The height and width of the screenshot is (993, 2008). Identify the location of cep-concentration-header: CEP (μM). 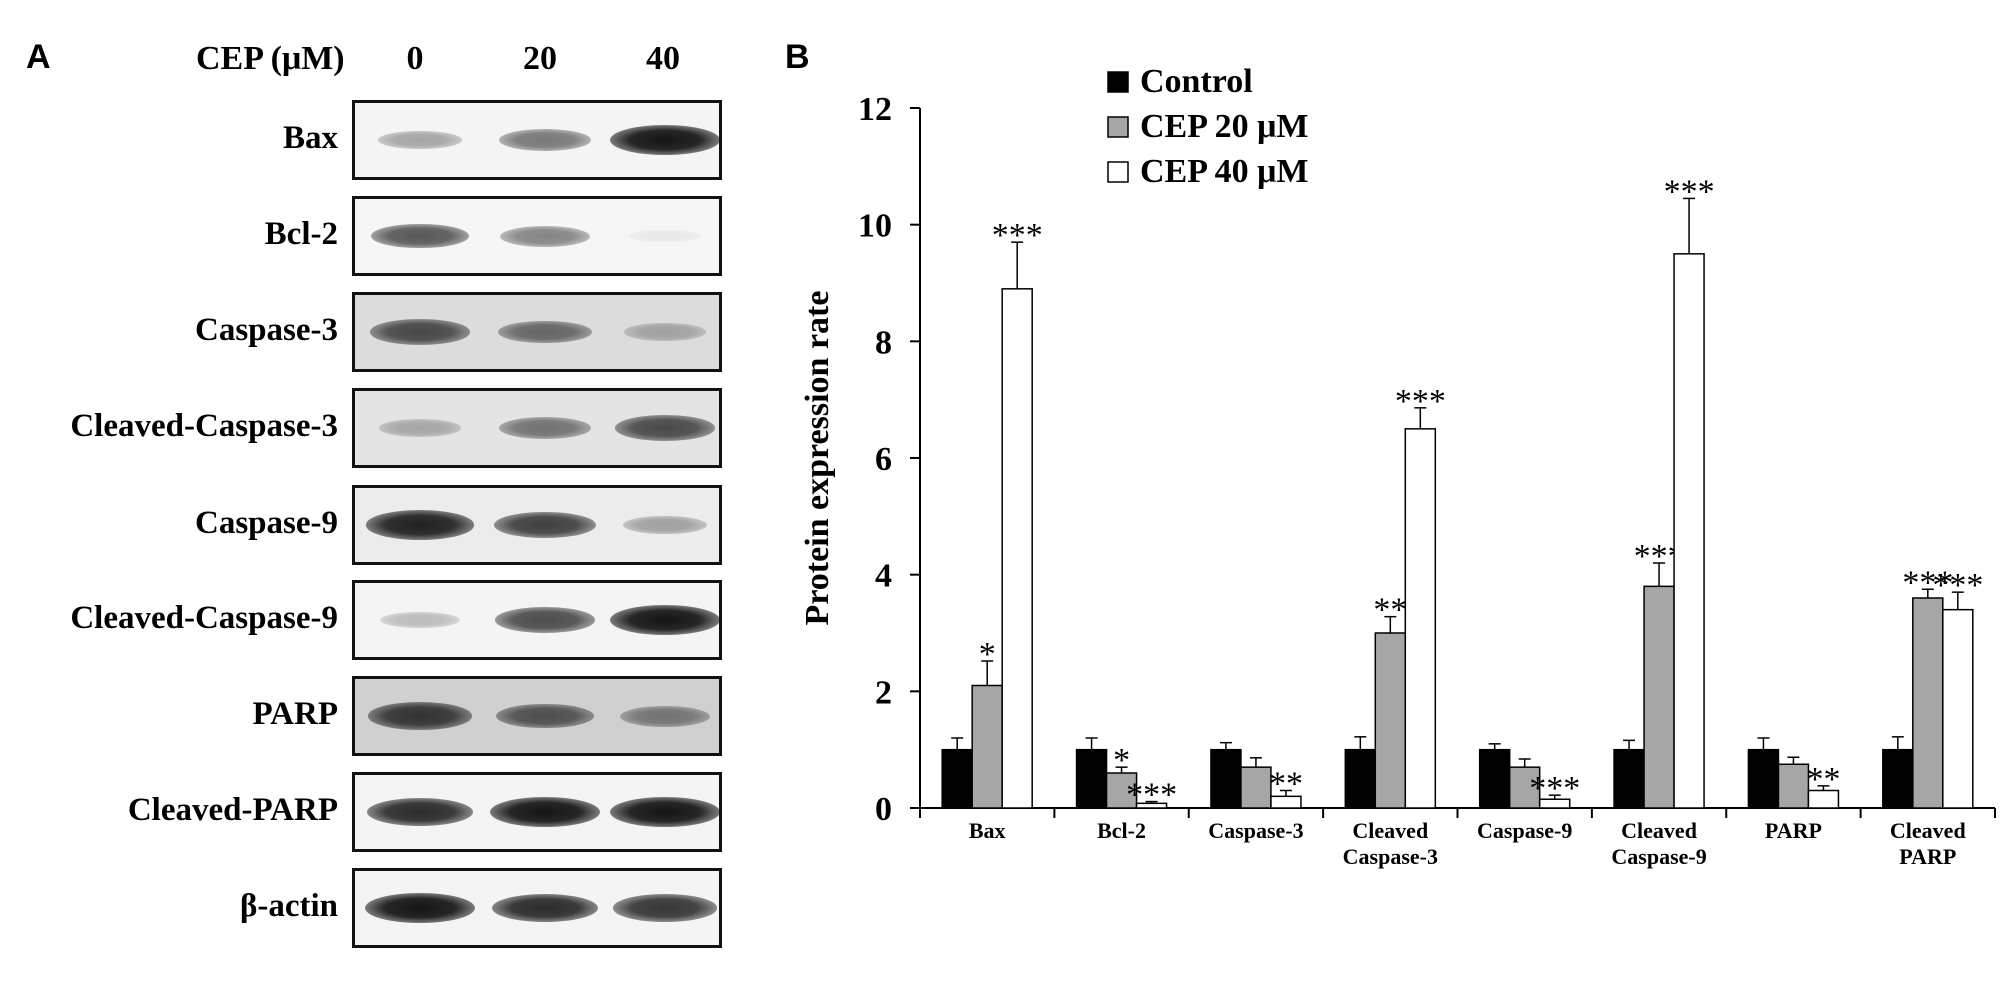
(270, 58).